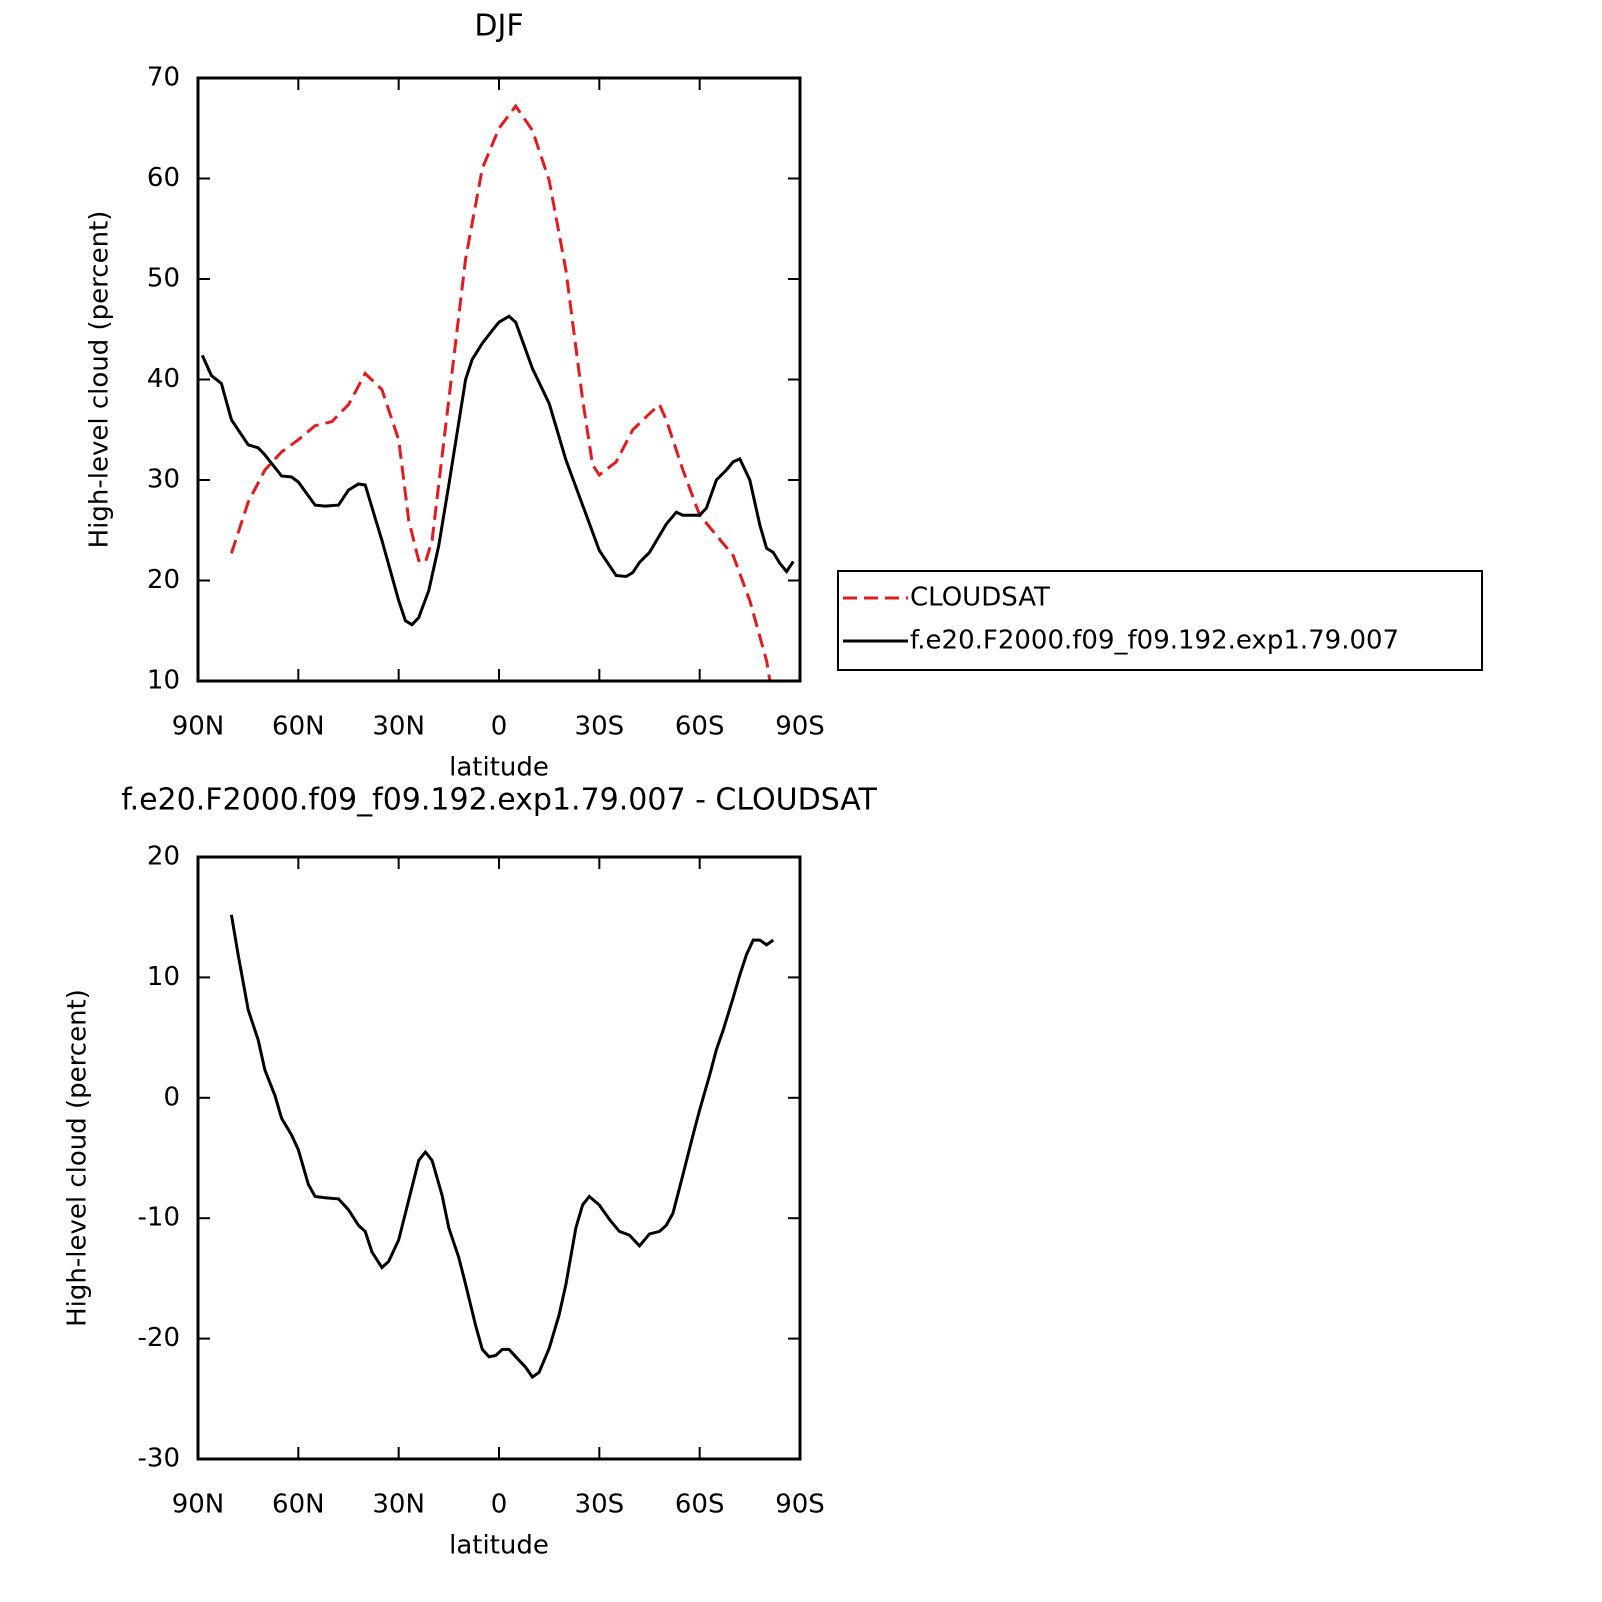 This screenshot has width=1602, height=1602. I want to click on legend-label: f.e20.F2000.f09_f09.192.exp1.79.007, so click(1154, 641).